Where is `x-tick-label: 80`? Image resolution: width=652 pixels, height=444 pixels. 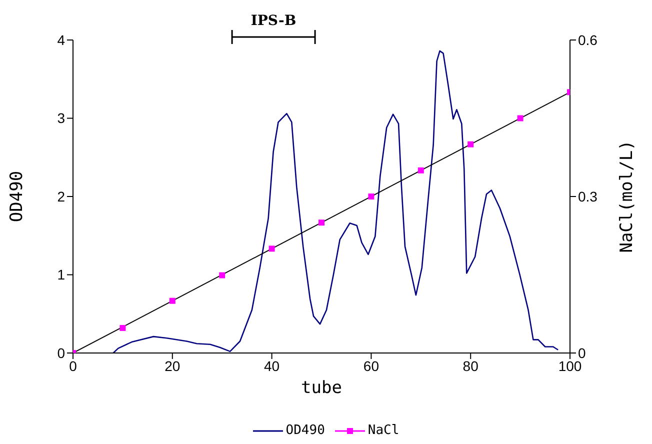 x-tick-label: 80 is located at coordinates (470, 366).